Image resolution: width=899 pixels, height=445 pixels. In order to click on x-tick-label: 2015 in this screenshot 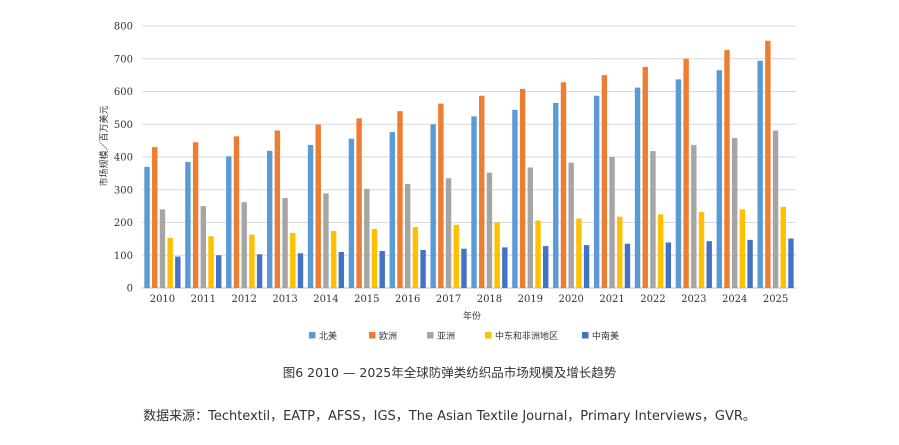, I will do `click(366, 299)`.